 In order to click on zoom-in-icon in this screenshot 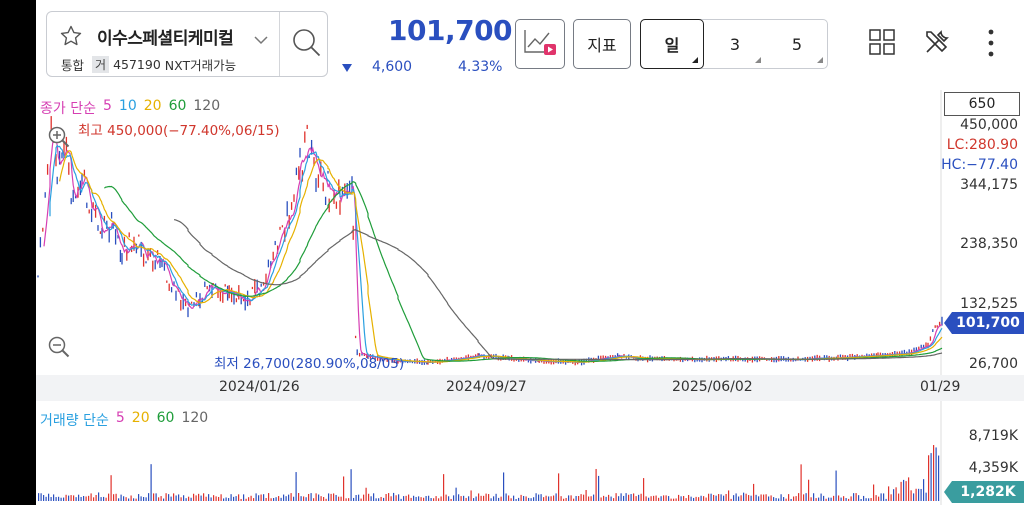, I will do `click(59, 139)`.